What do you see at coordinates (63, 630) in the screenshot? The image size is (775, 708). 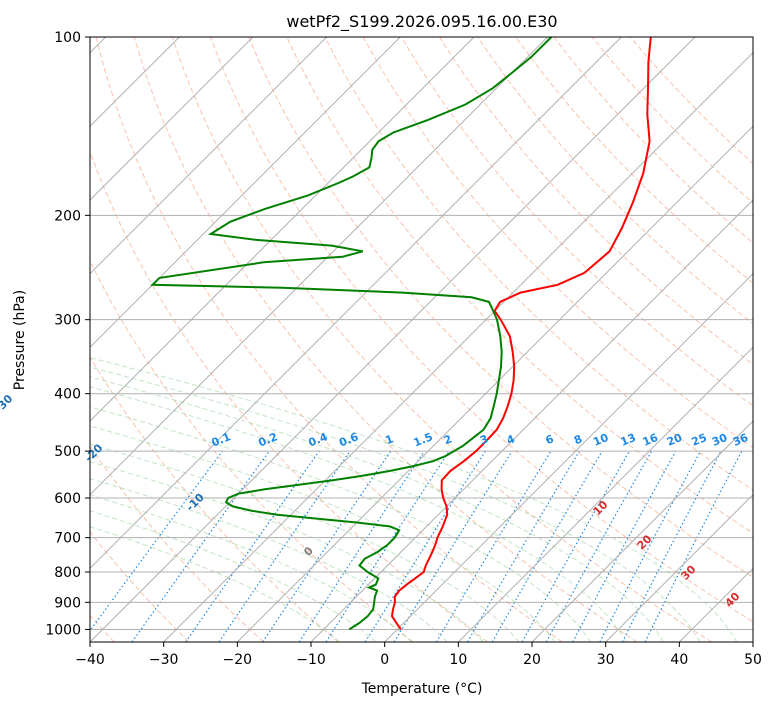 I see `y-tick-label: 1000` at bounding box center [63, 630].